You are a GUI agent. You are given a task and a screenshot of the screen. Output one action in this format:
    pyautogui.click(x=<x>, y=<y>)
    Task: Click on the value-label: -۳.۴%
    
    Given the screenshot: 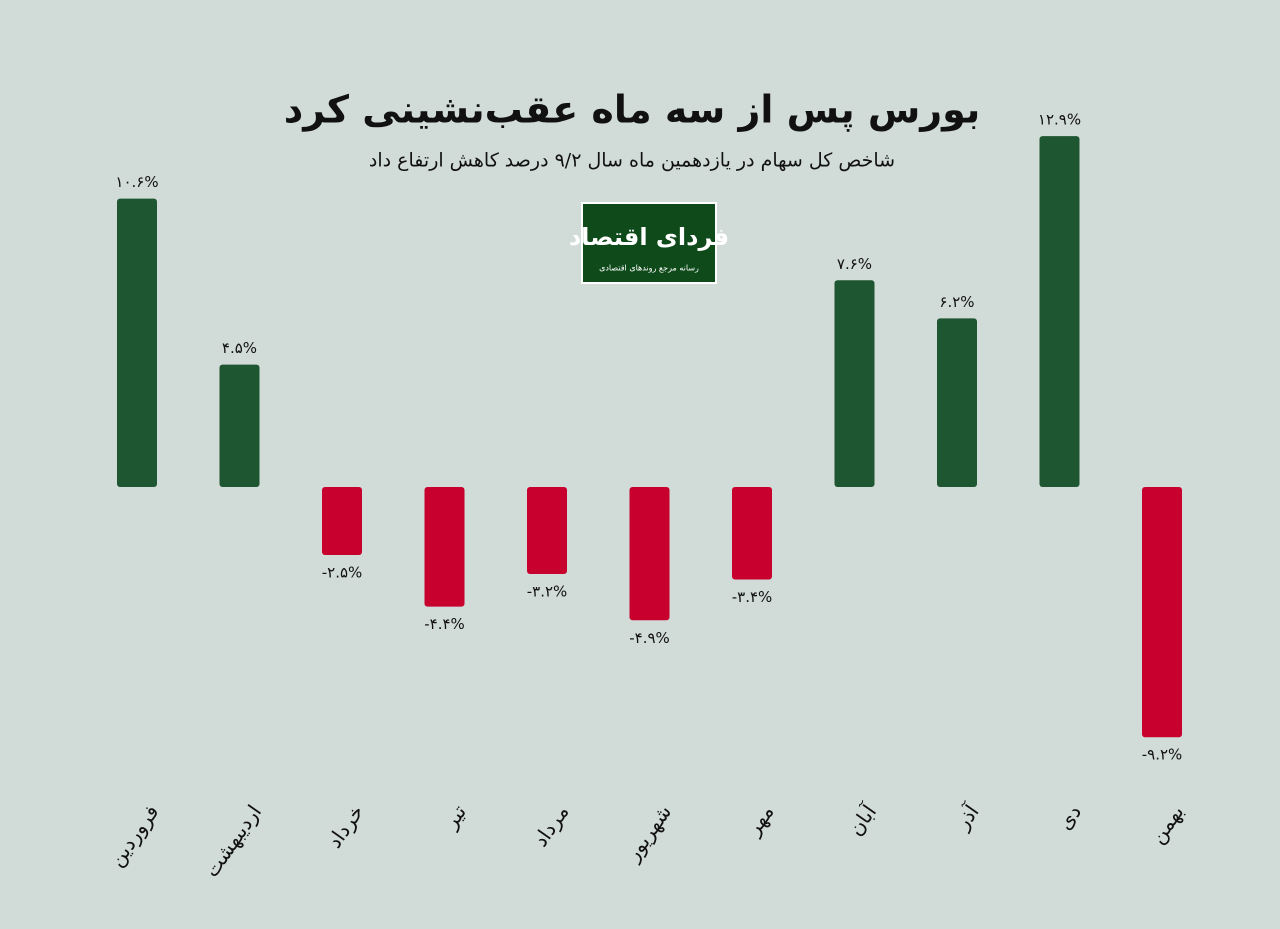 What is the action you would take?
    pyautogui.click(x=752, y=597)
    